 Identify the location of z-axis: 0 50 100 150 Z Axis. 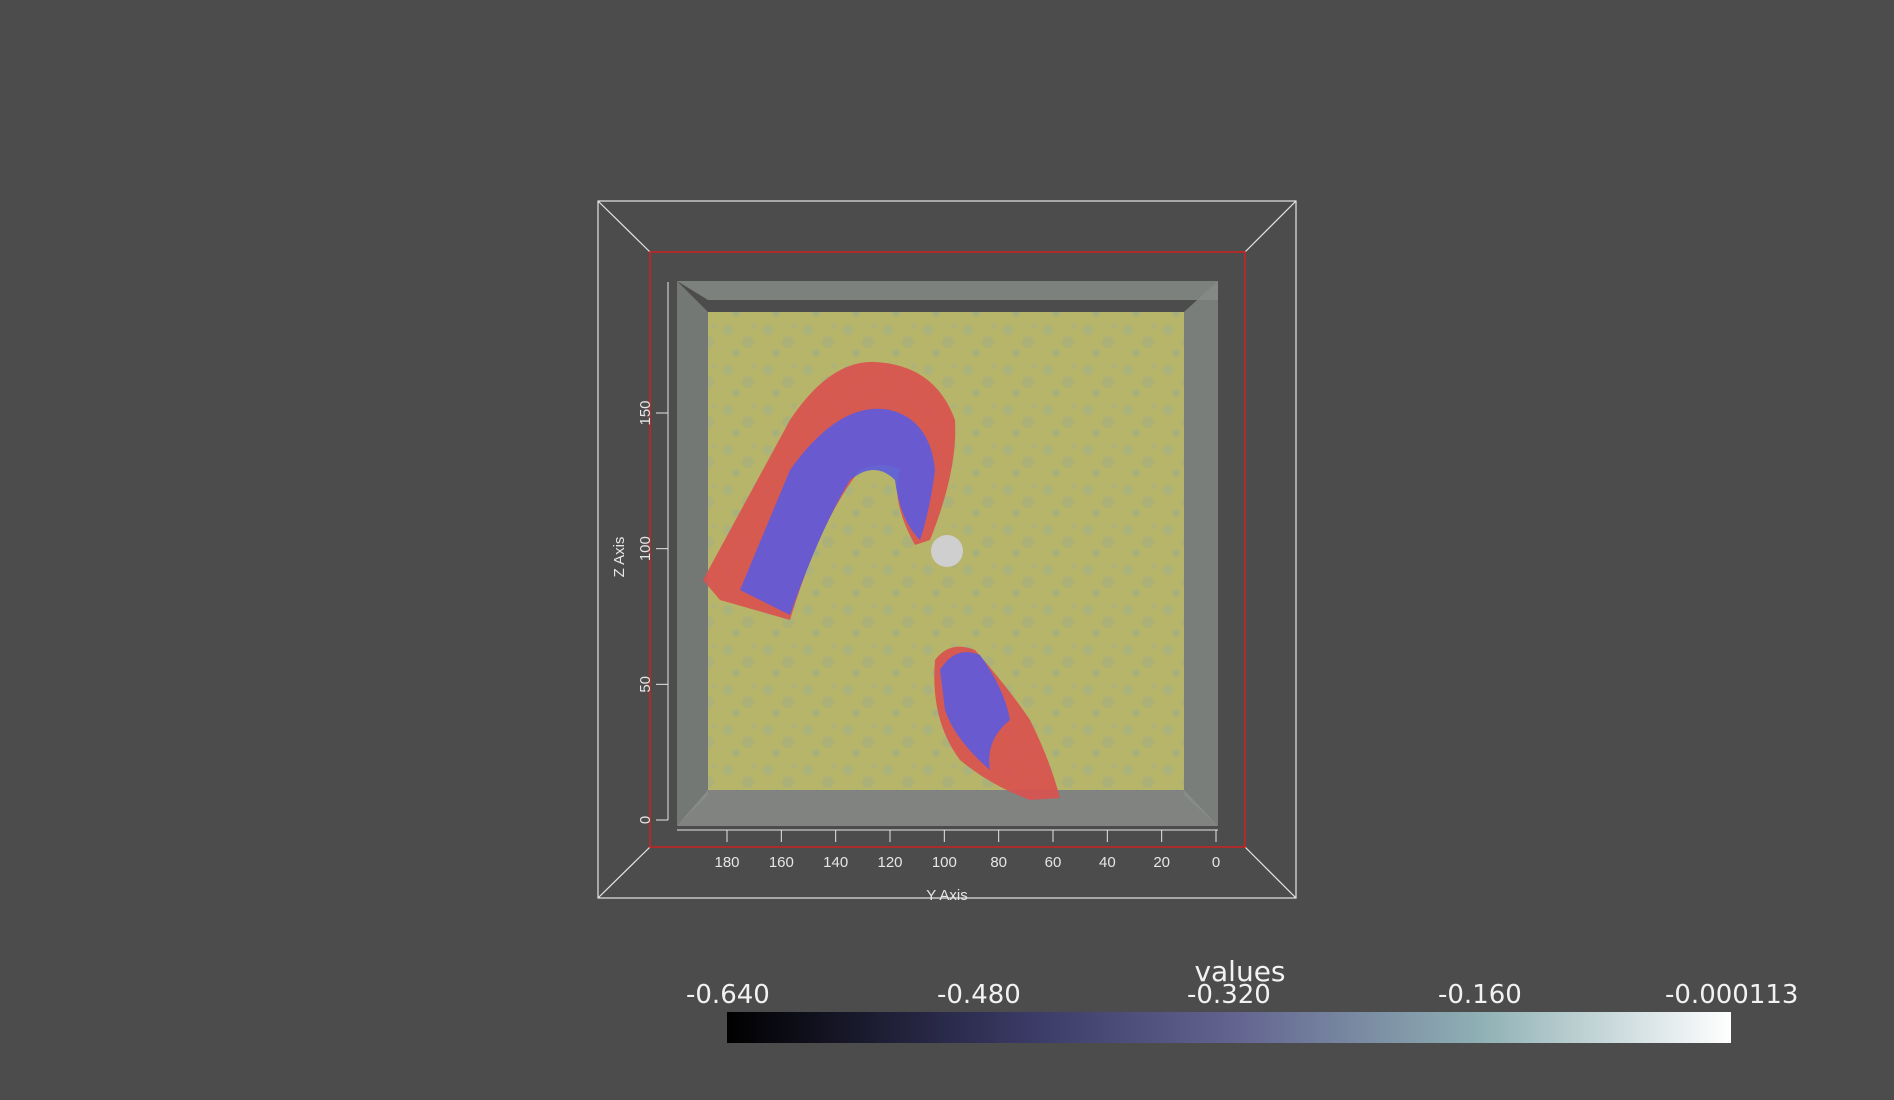
(640, 553).